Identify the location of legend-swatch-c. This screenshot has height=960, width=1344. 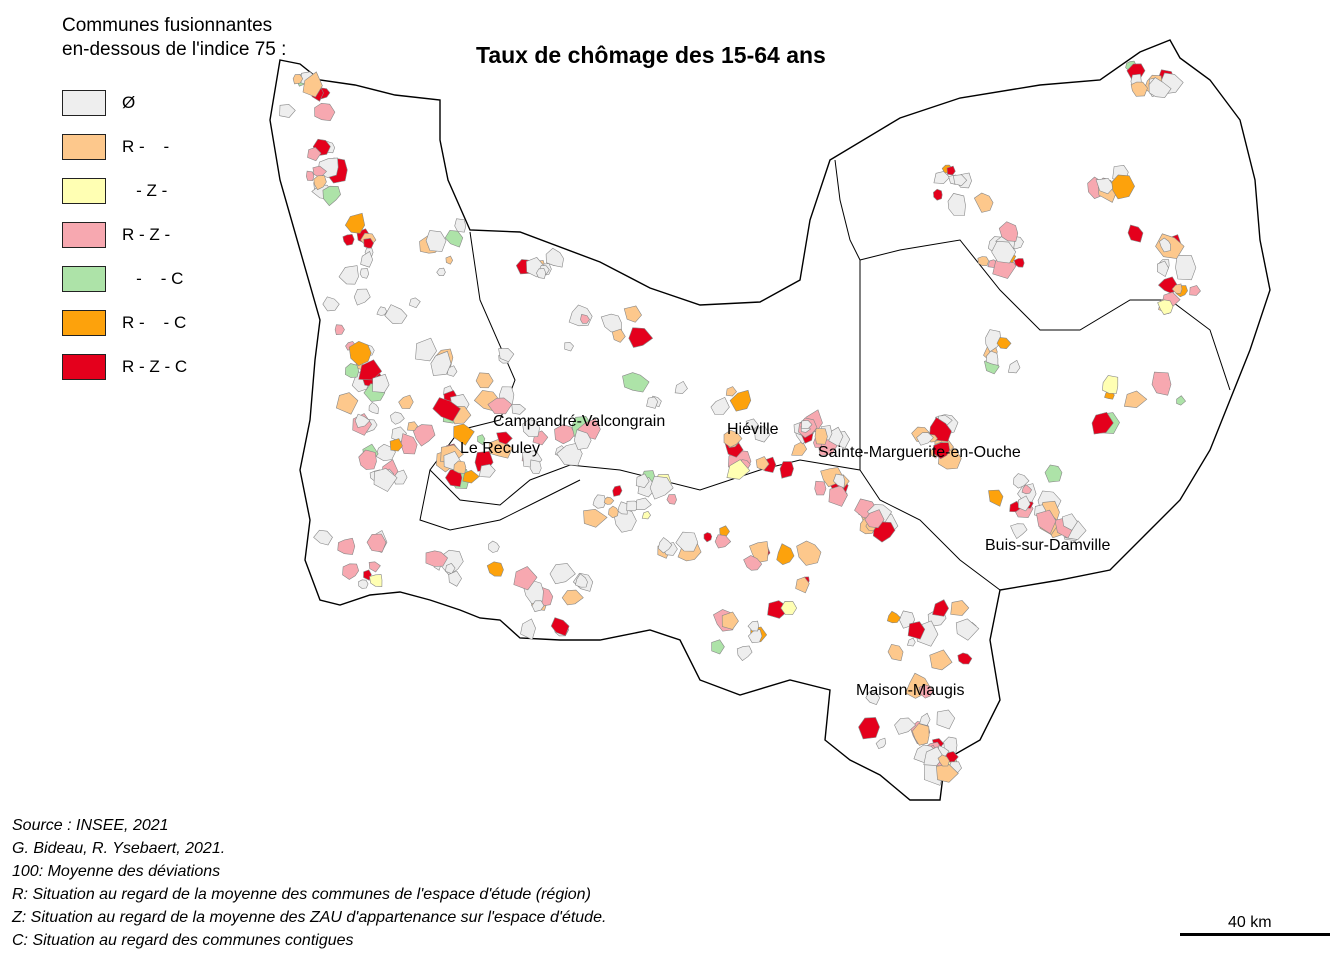
(84, 279).